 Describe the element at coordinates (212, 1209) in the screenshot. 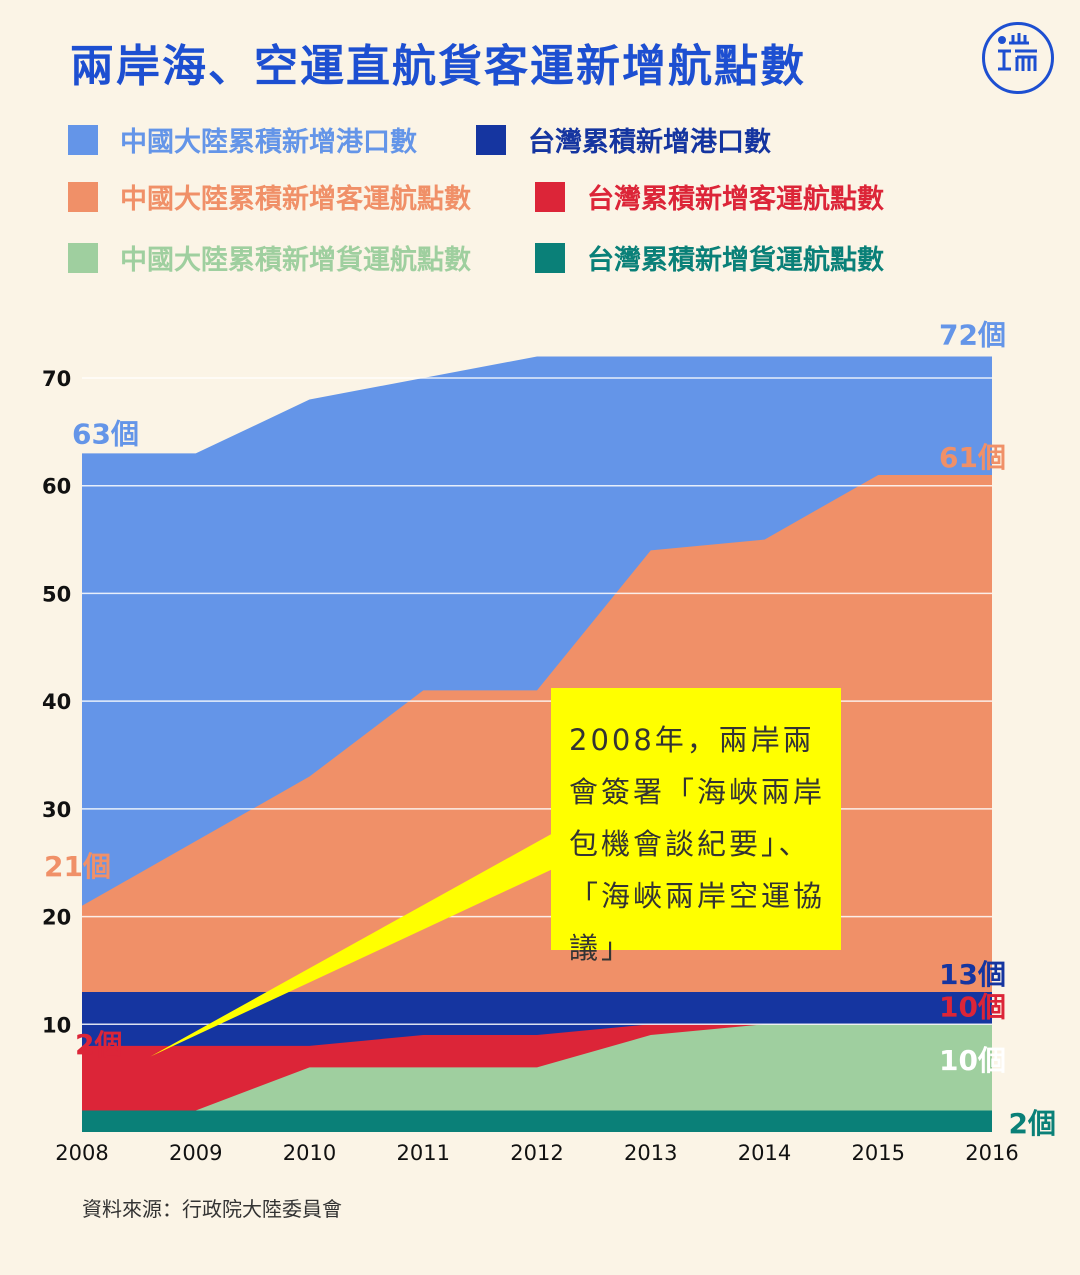

I see `source-note: 資料來源：行政院大陸委員會` at that location.